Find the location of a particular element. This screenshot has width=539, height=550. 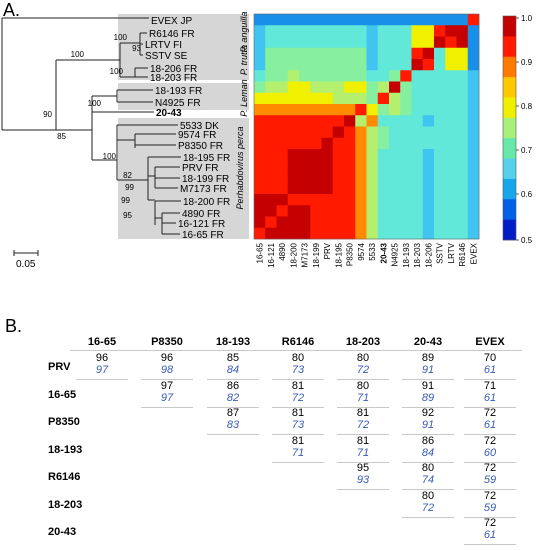

heatmap-label: SSTV is located at coordinates (440, 253).